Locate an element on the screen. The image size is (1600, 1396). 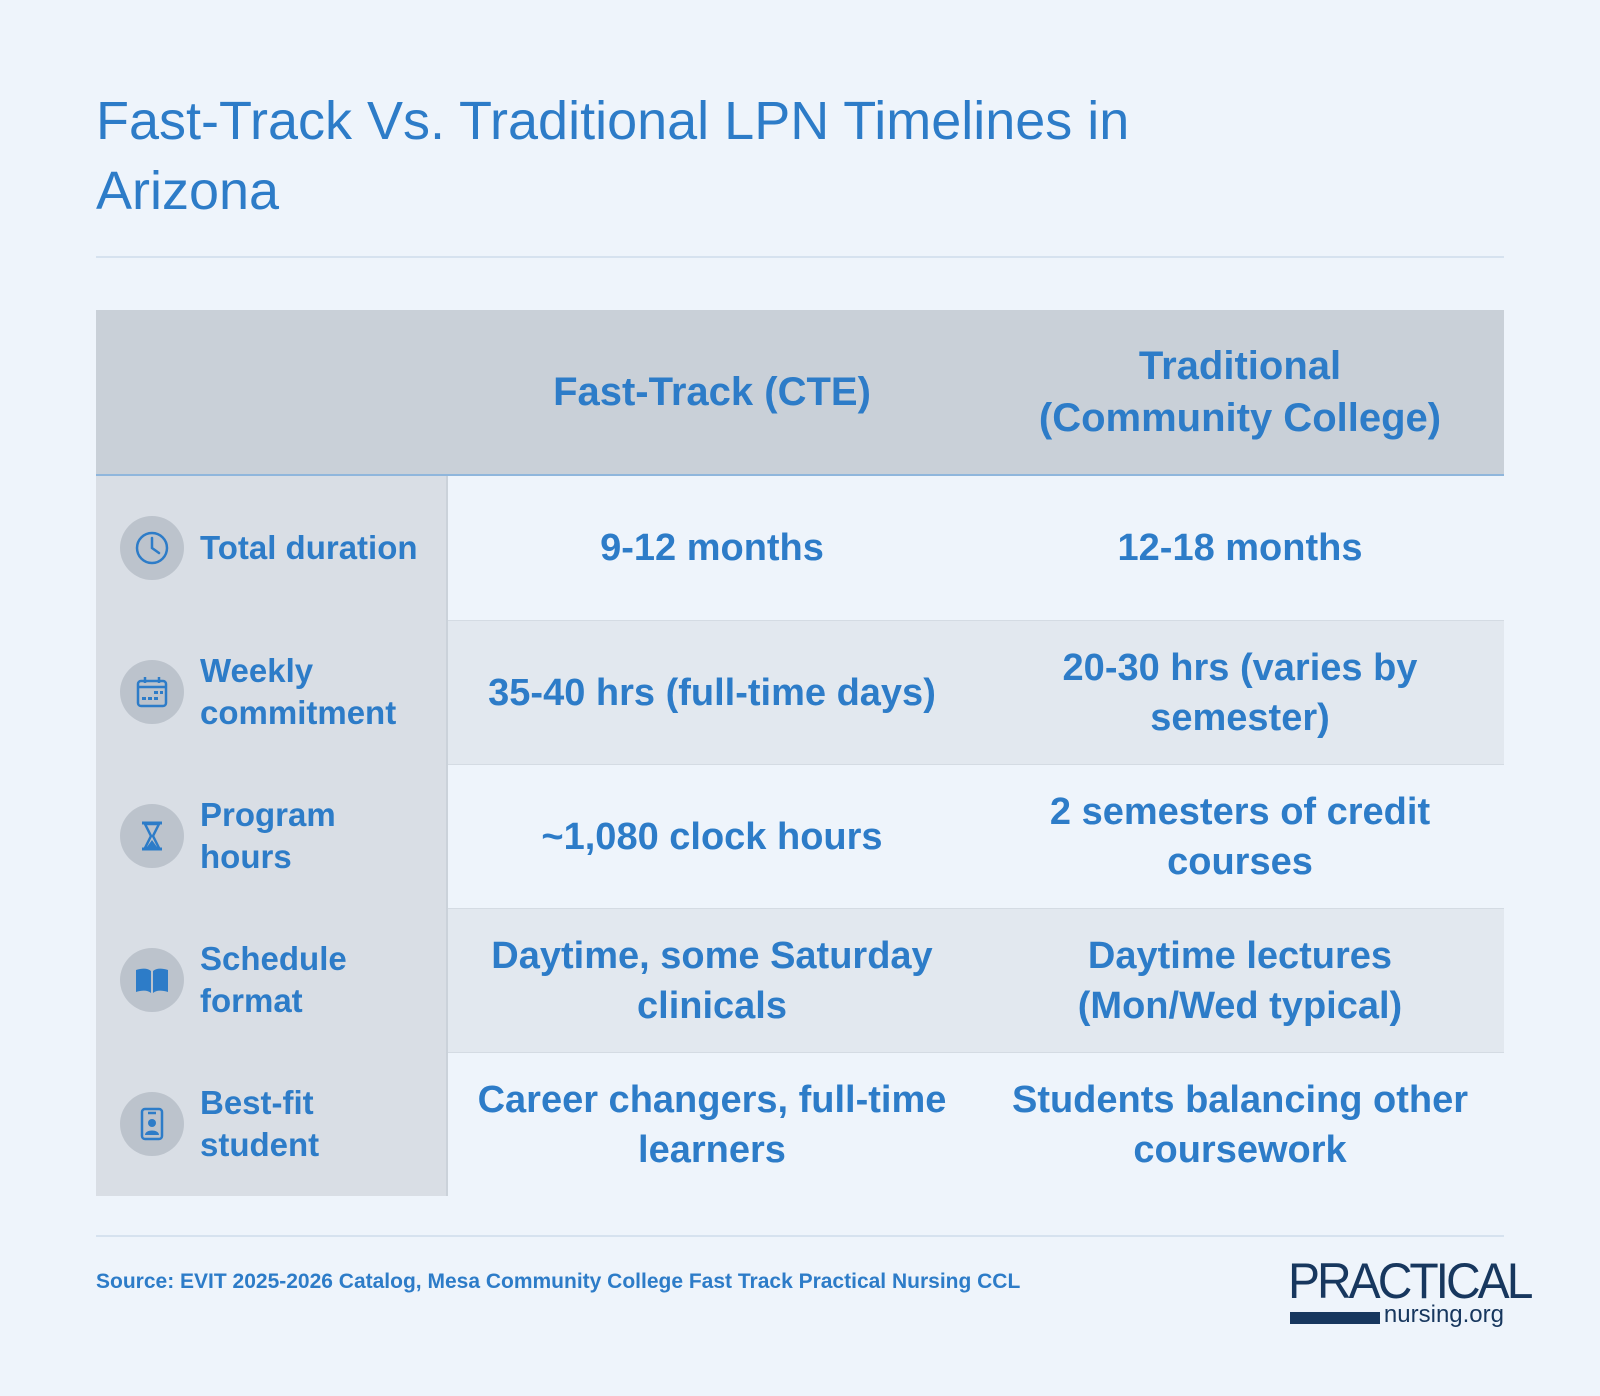
row-label: Total duration is located at coordinates (272, 548).